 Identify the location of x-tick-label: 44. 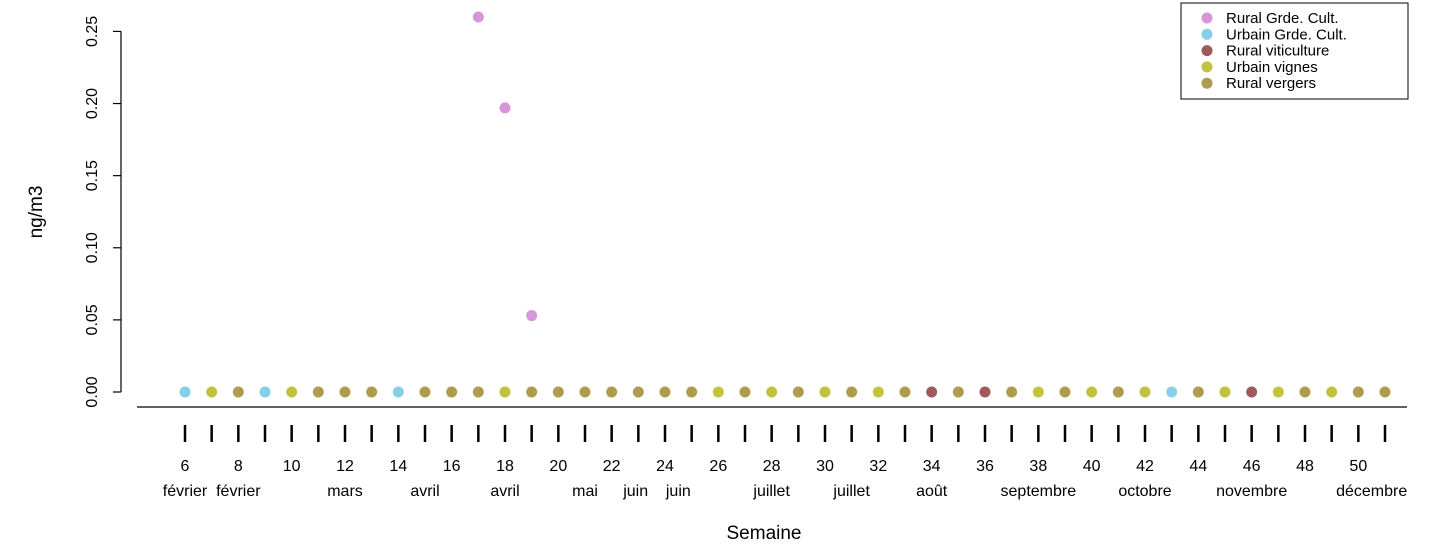
(1198, 466).